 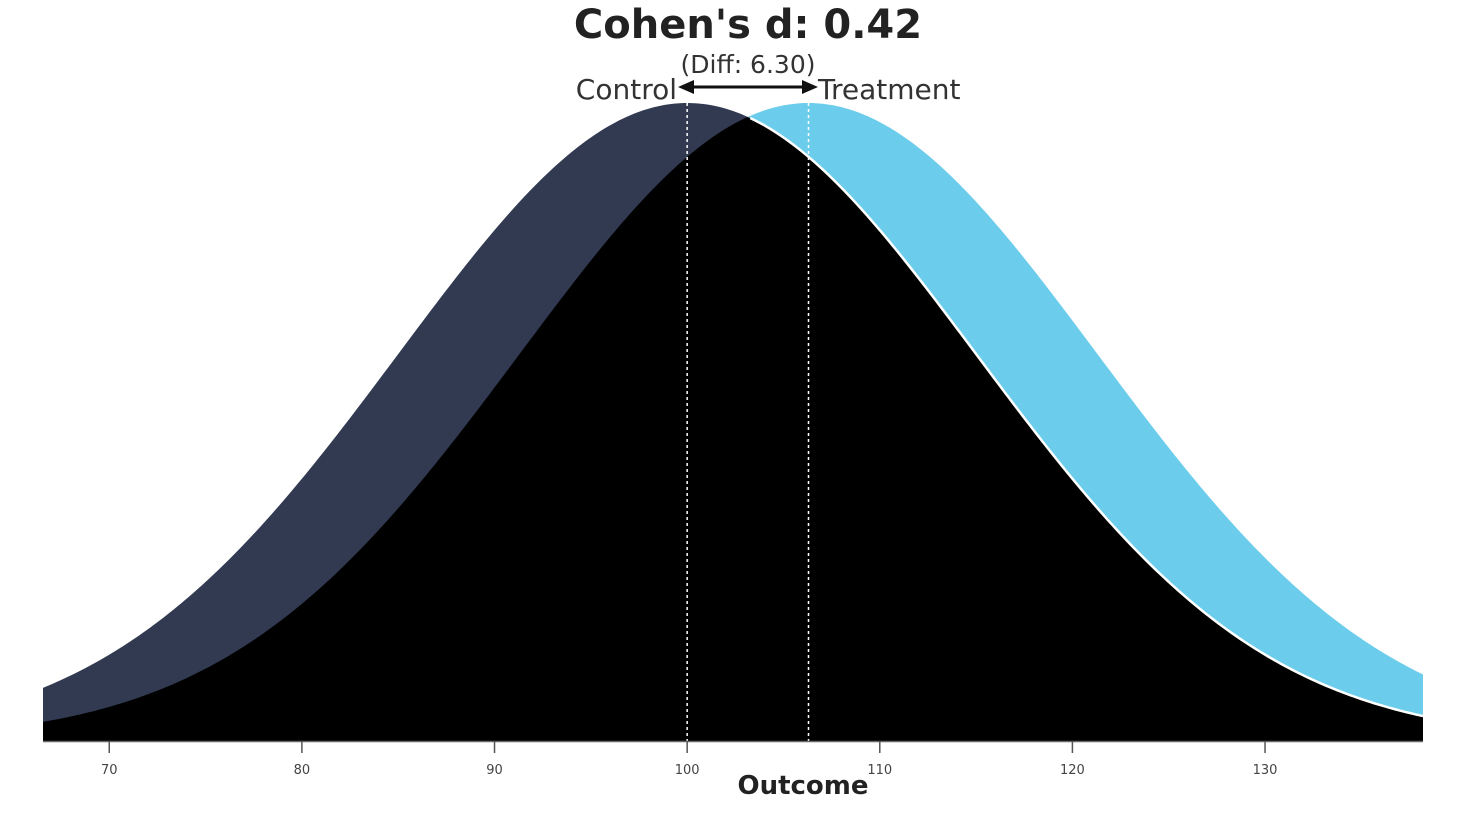 I want to click on diff-subtitle: (Diff: 6.30), so click(x=748, y=64).